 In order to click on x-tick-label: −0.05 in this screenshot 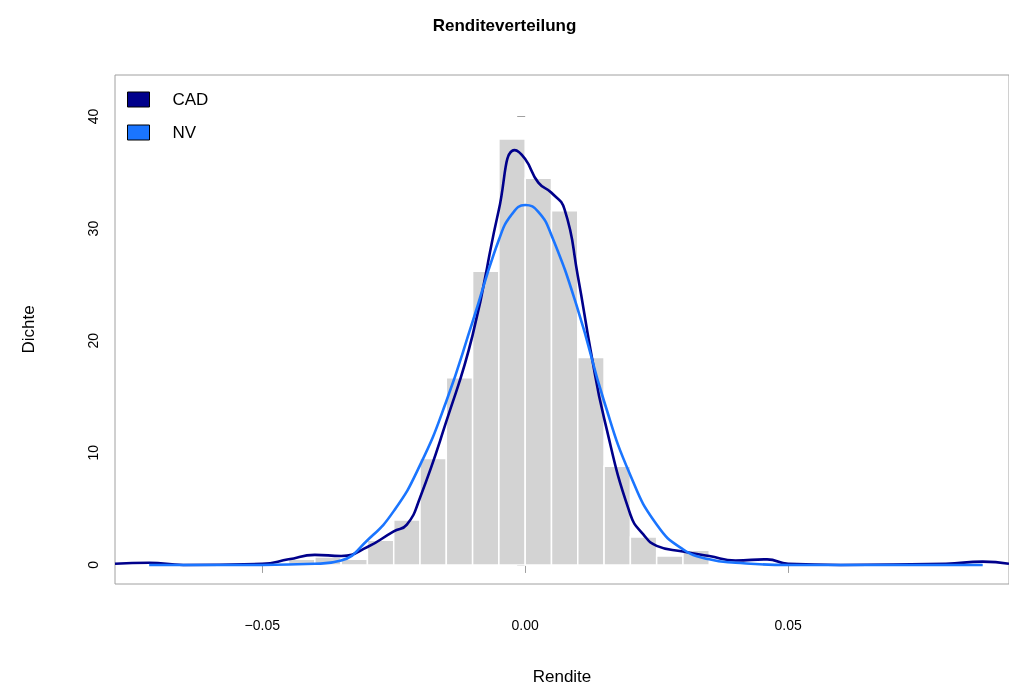, I will do `click(262, 625)`.